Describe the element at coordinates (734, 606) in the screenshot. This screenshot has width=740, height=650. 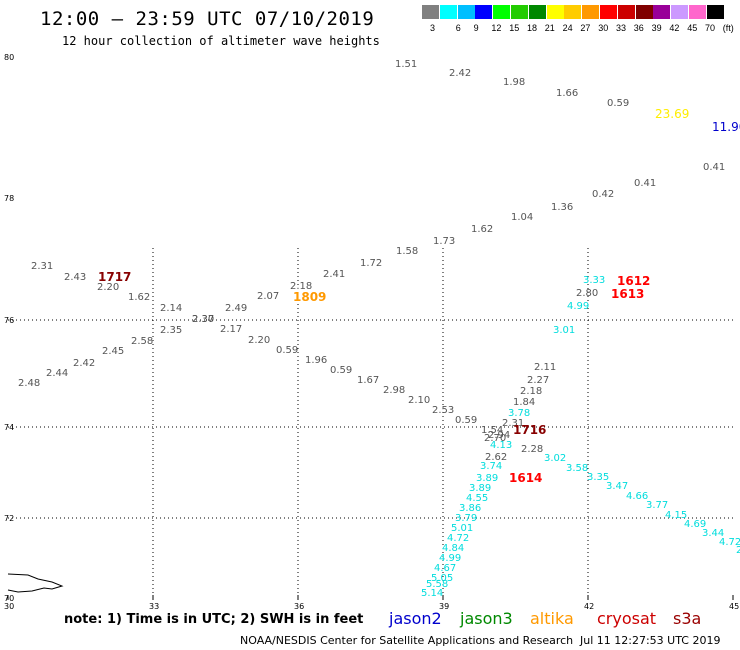
I see `lon-label: 45` at that location.